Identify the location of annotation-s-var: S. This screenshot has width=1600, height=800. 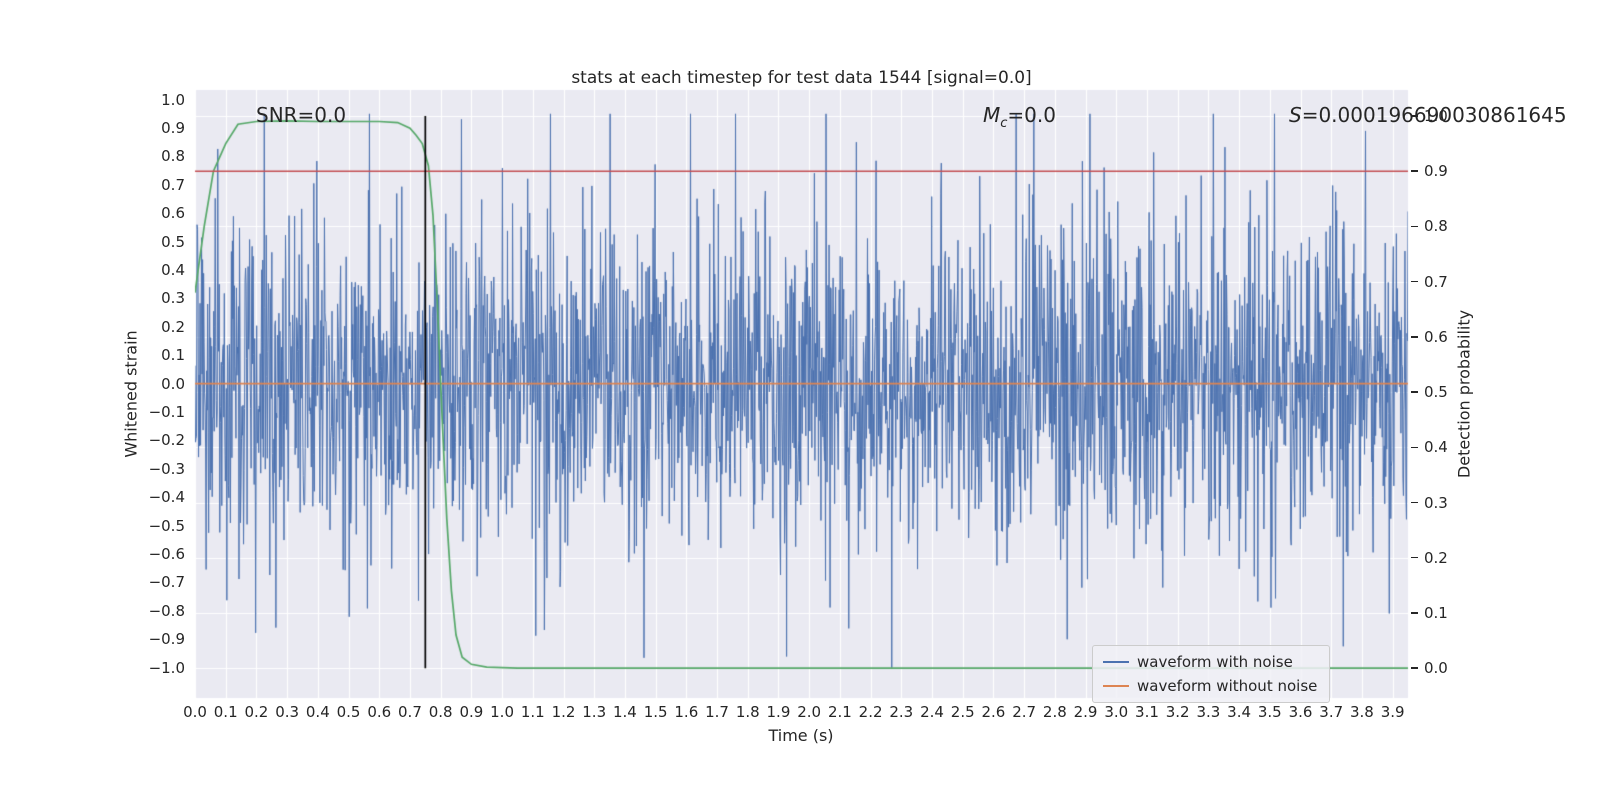
(1295, 115).